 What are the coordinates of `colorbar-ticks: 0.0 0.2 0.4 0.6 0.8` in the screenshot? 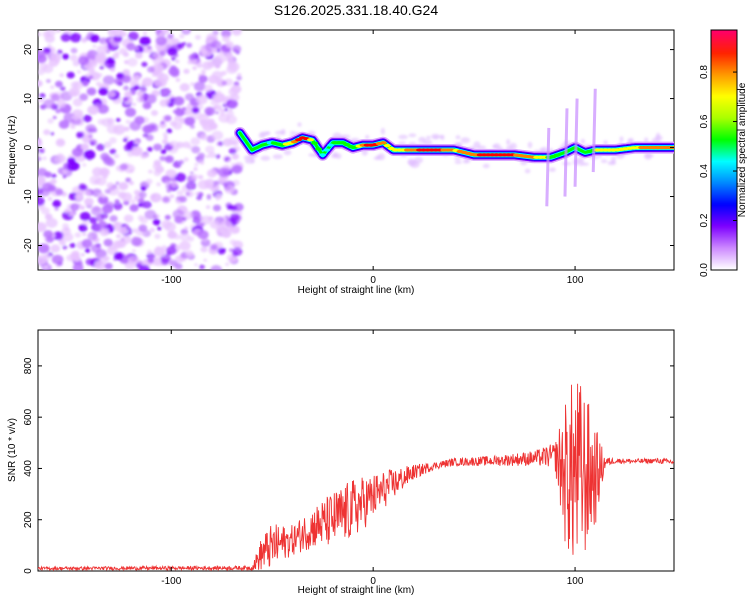 It's located at (718, 171).